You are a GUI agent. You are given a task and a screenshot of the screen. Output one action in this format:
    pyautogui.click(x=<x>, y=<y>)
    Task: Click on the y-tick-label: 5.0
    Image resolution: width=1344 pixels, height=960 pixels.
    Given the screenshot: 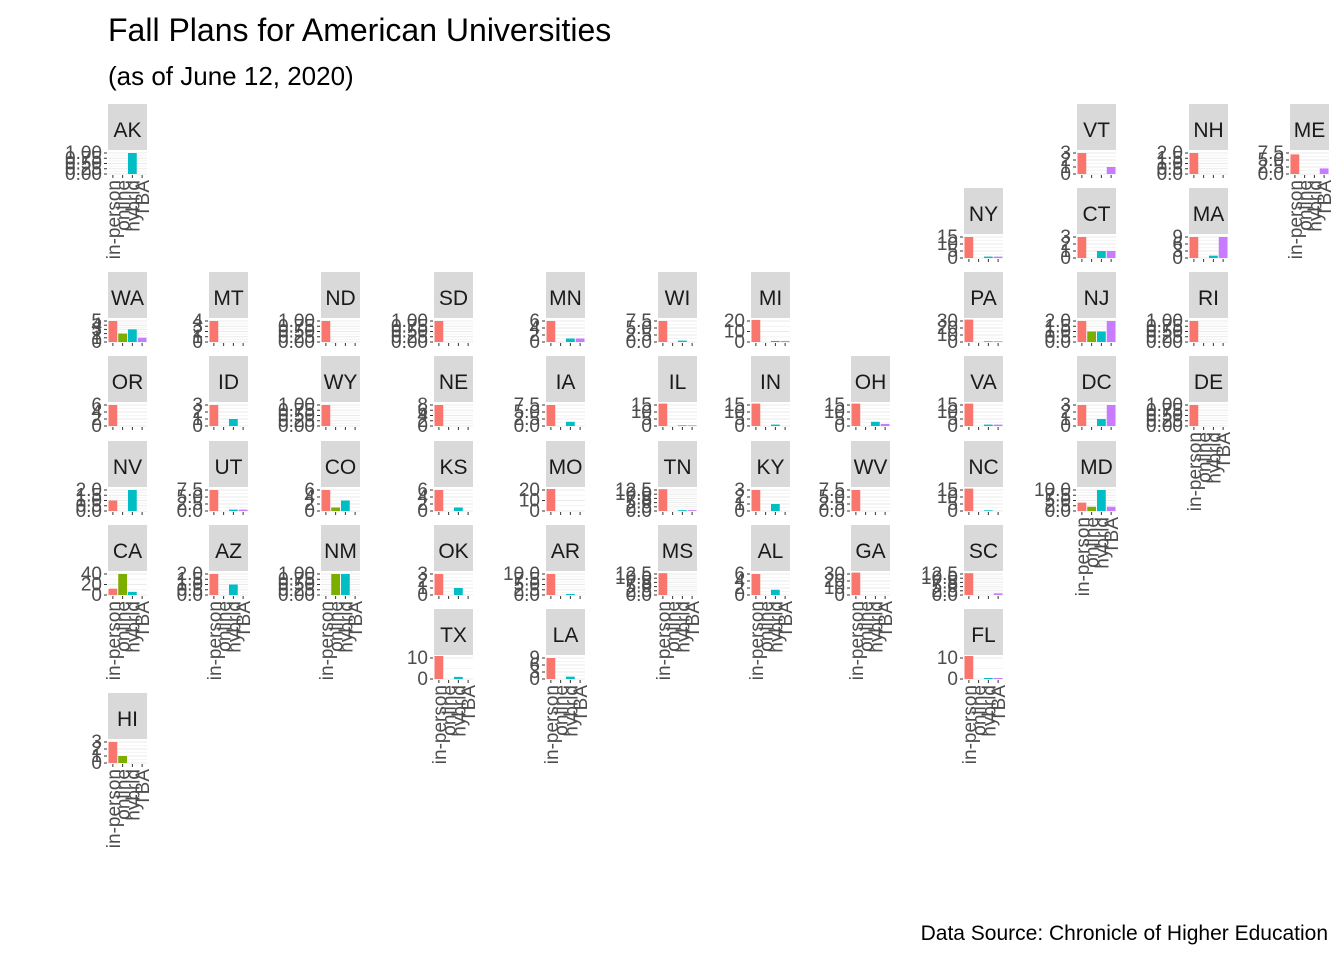 What is the action you would take?
    pyautogui.click(x=832, y=497)
    